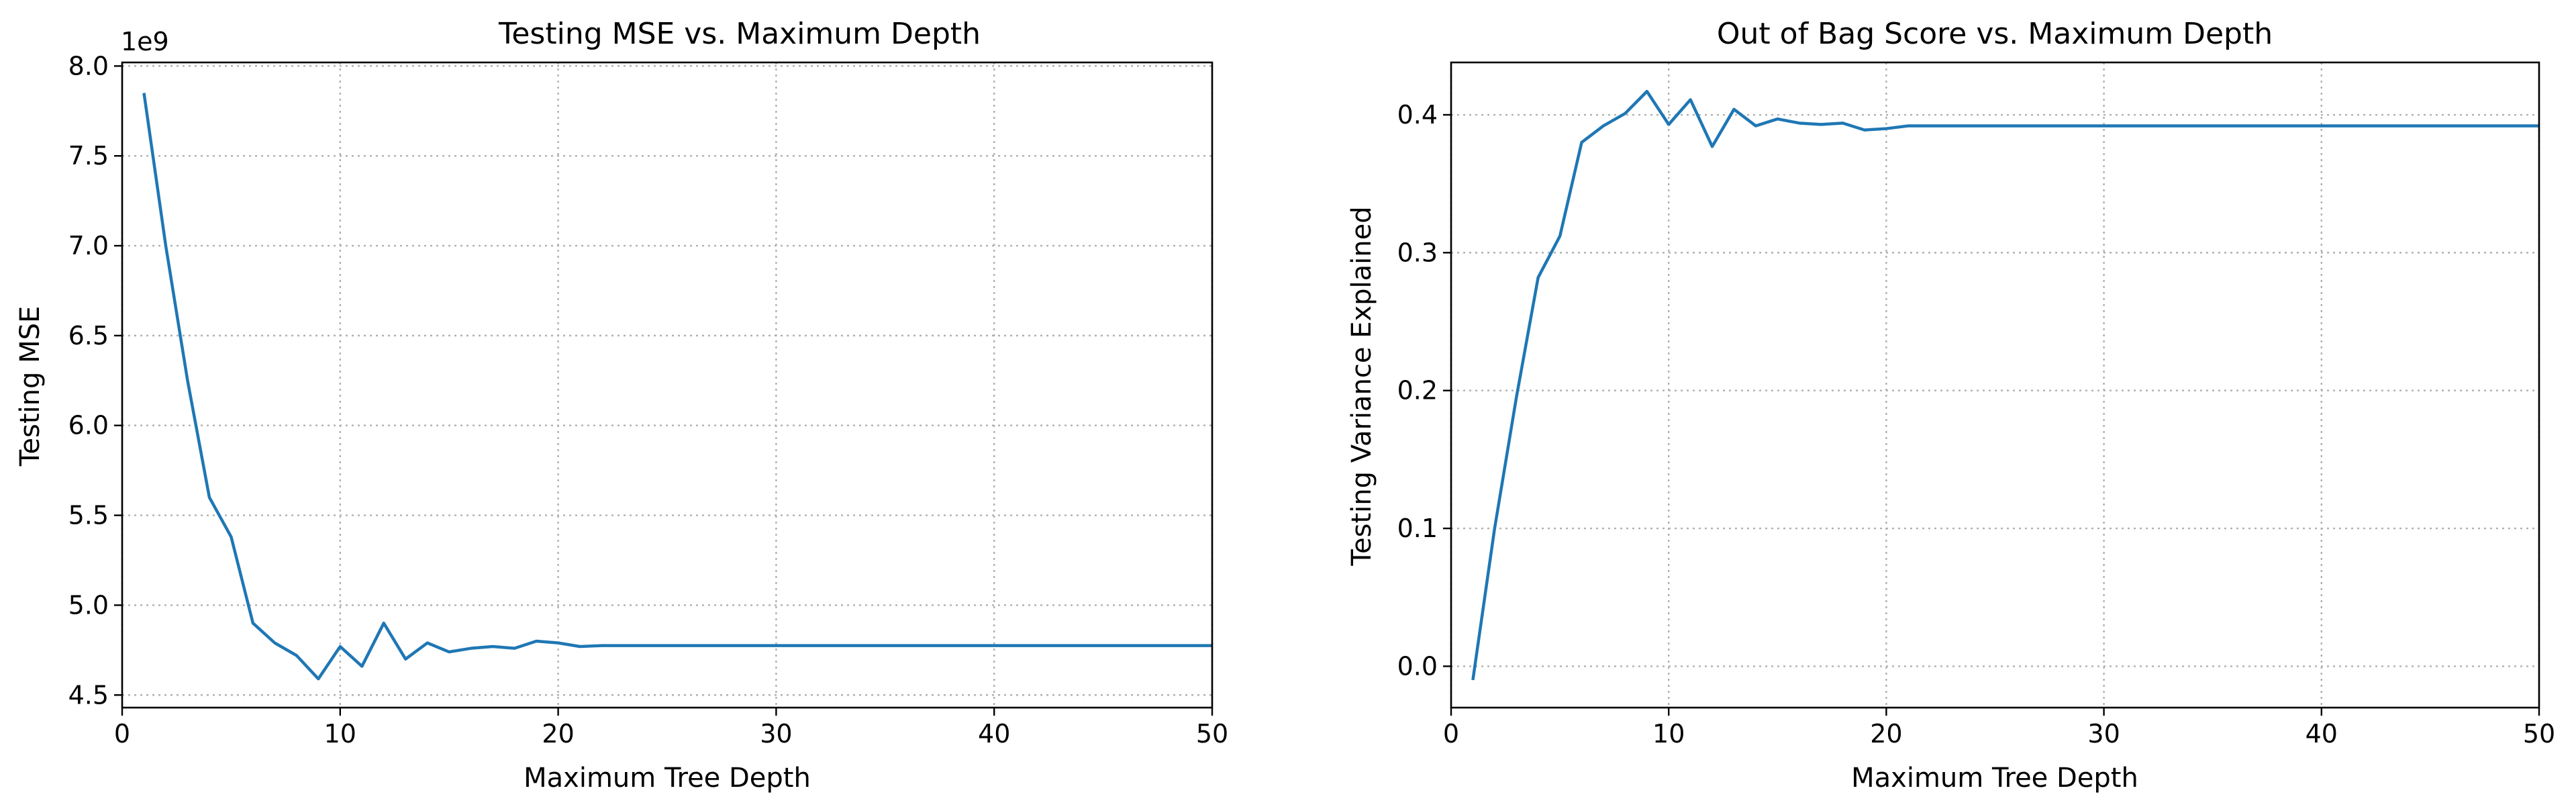  I want to click on chart-title: Testing MSE vs. Maximum Depth, so click(739, 34).